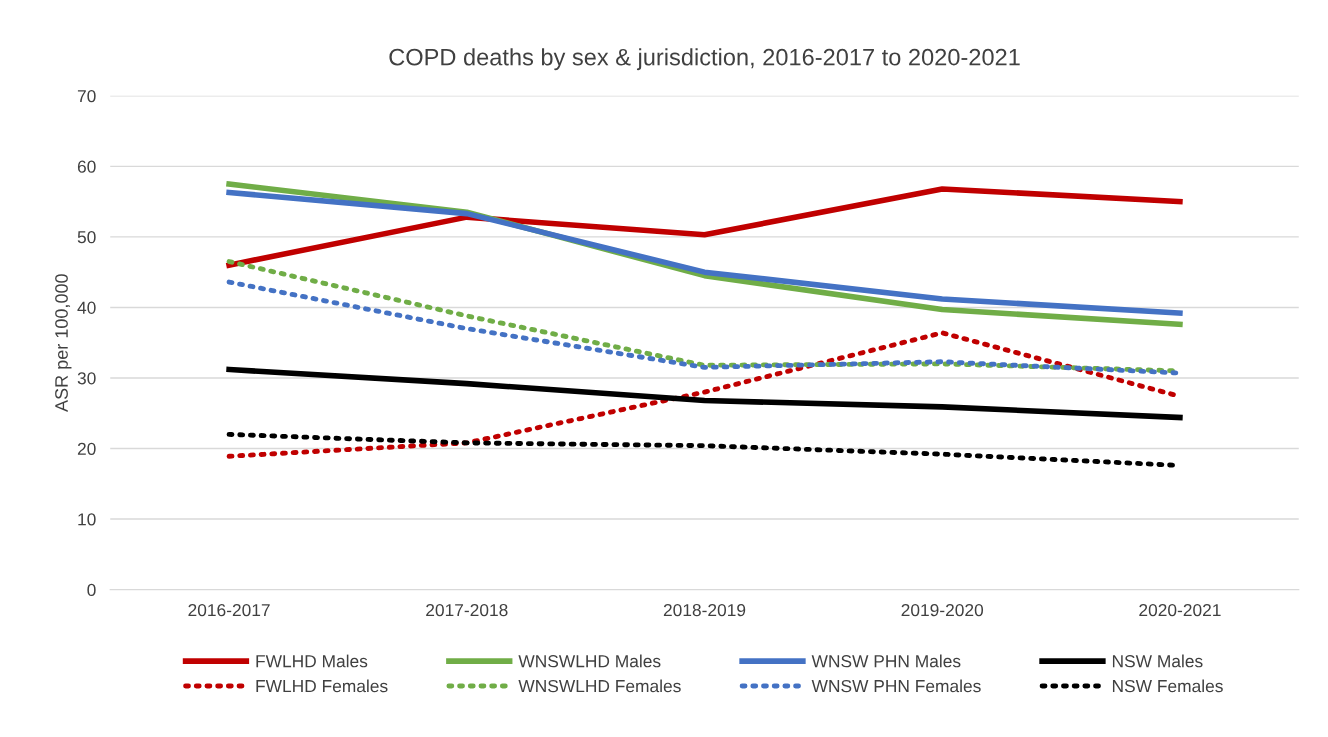 The width and height of the screenshot is (1328, 737). I want to click on x-tick-label: 2020-2021, so click(1180, 610).